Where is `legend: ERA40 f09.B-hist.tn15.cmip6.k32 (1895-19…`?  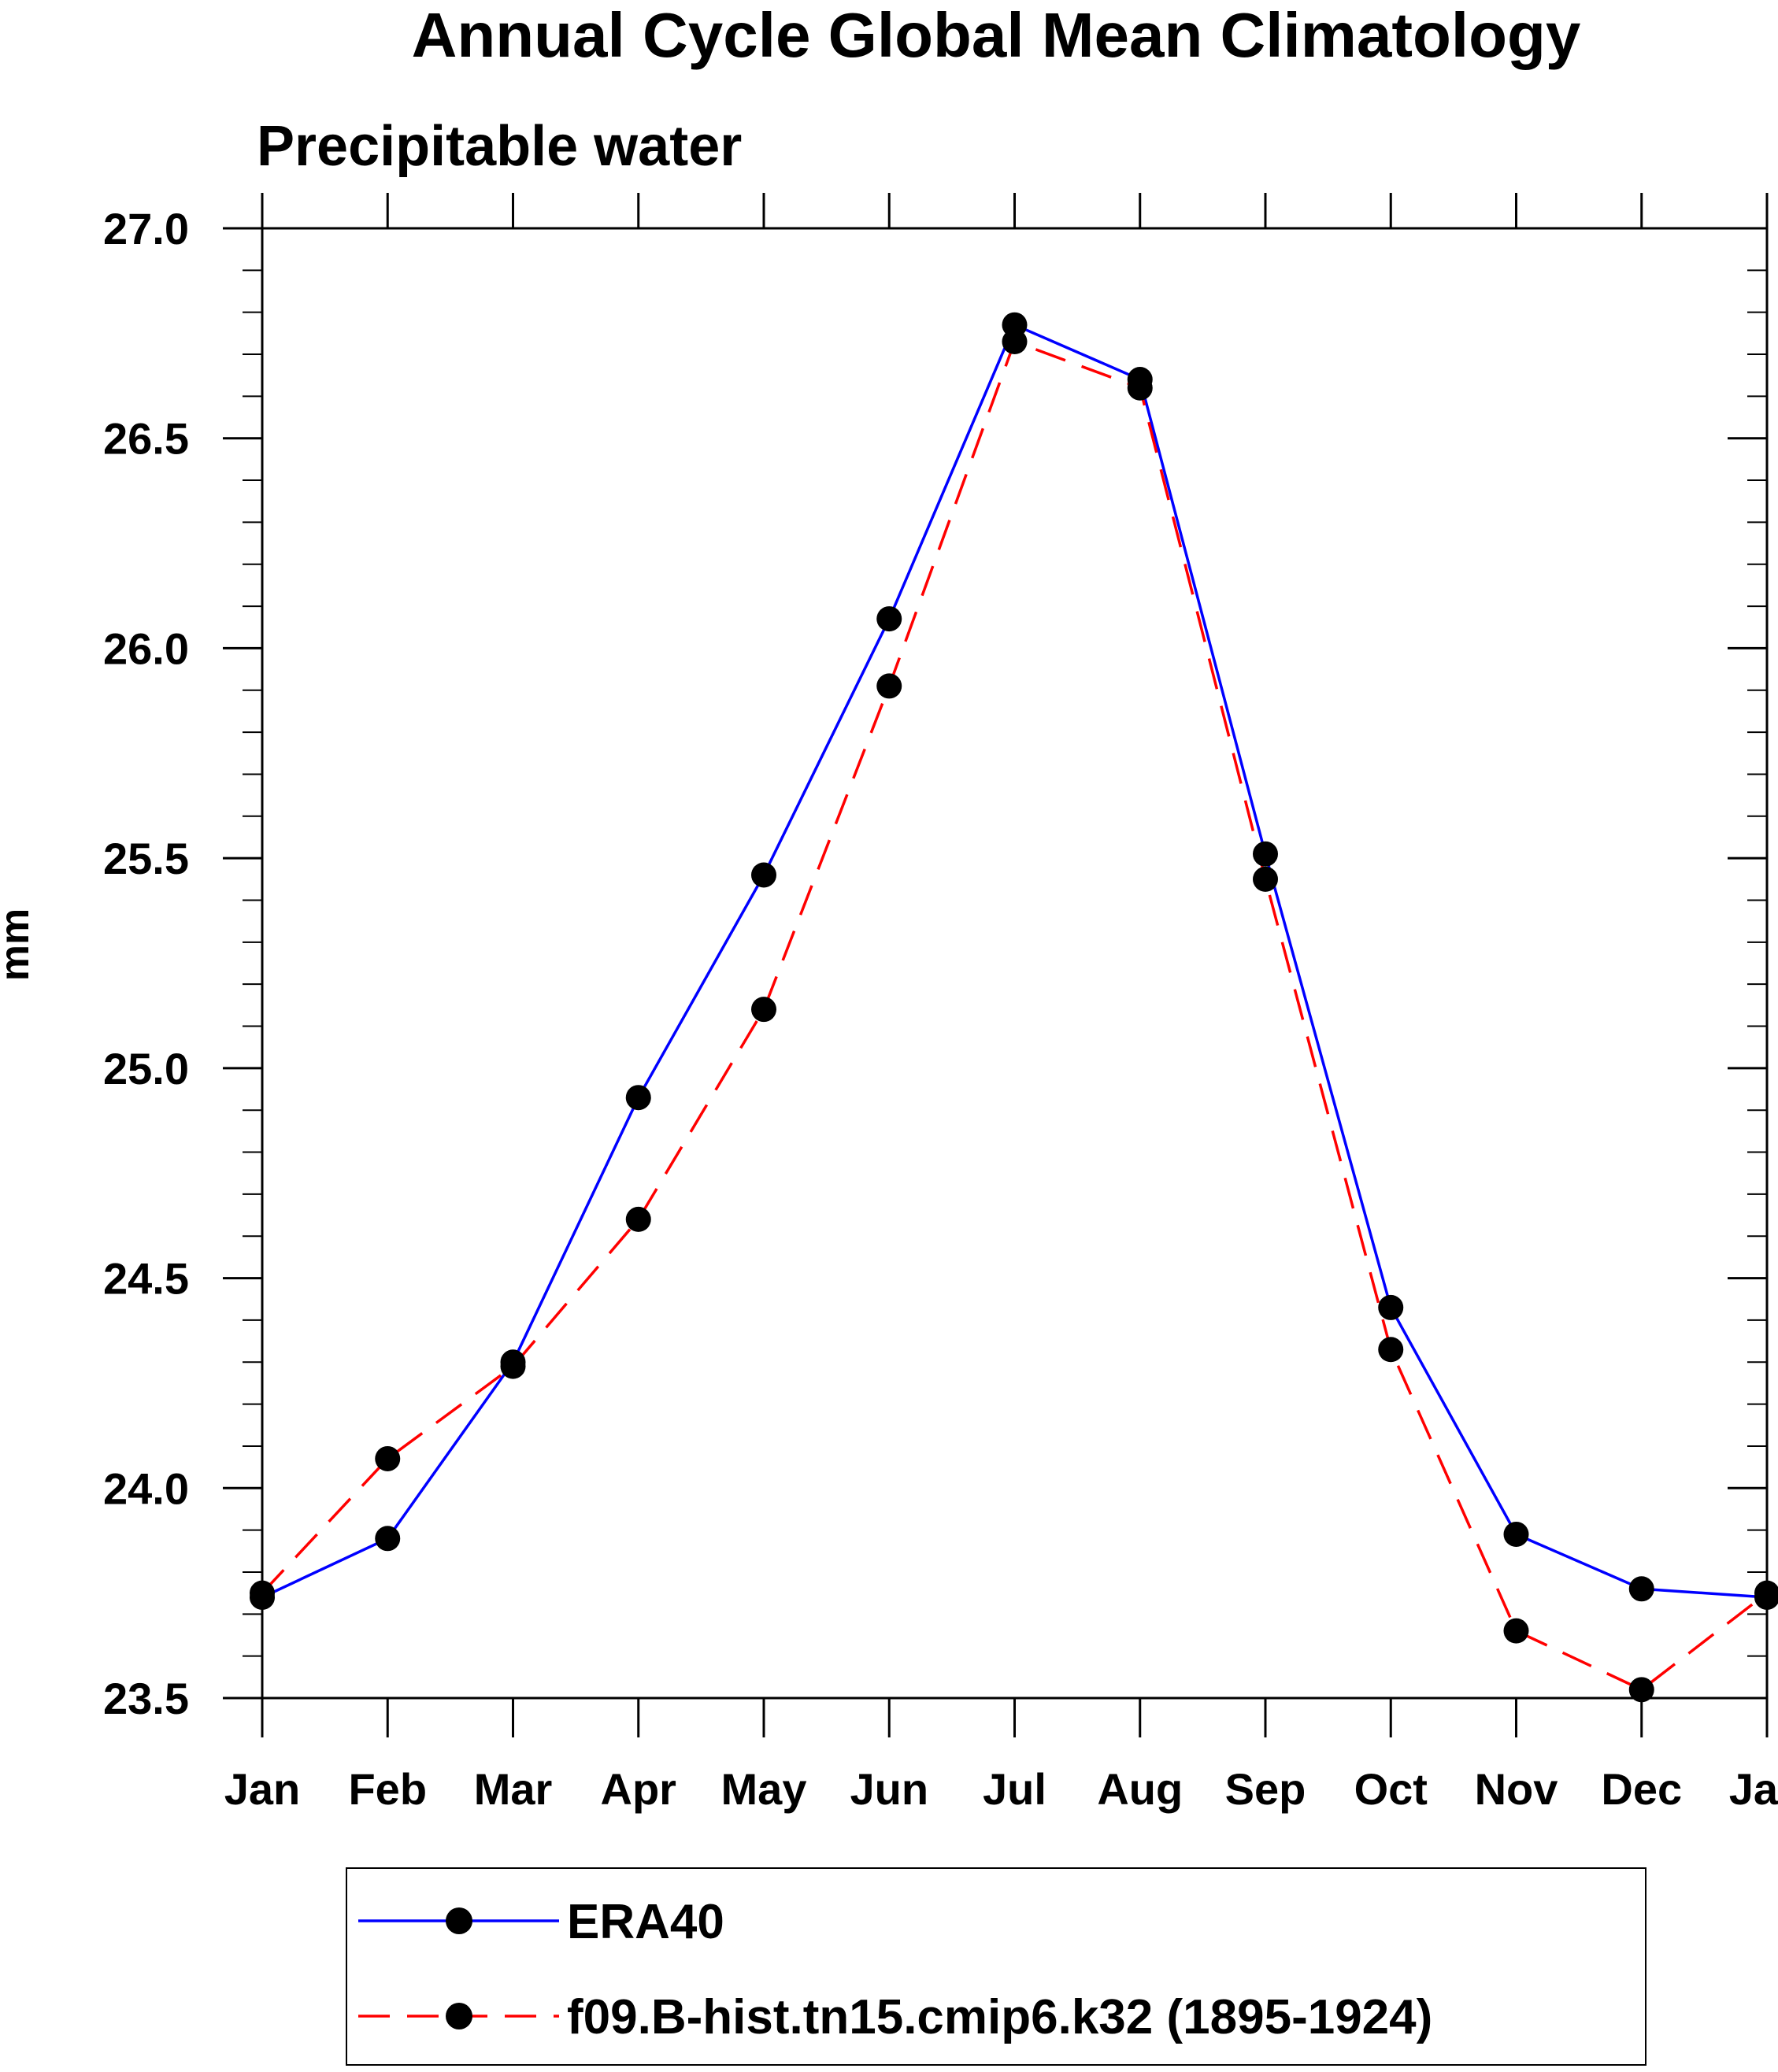 legend: ERA40 f09.B-hist.tn15.cmip6.k32 (1895-19… is located at coordinates (996, 1966).